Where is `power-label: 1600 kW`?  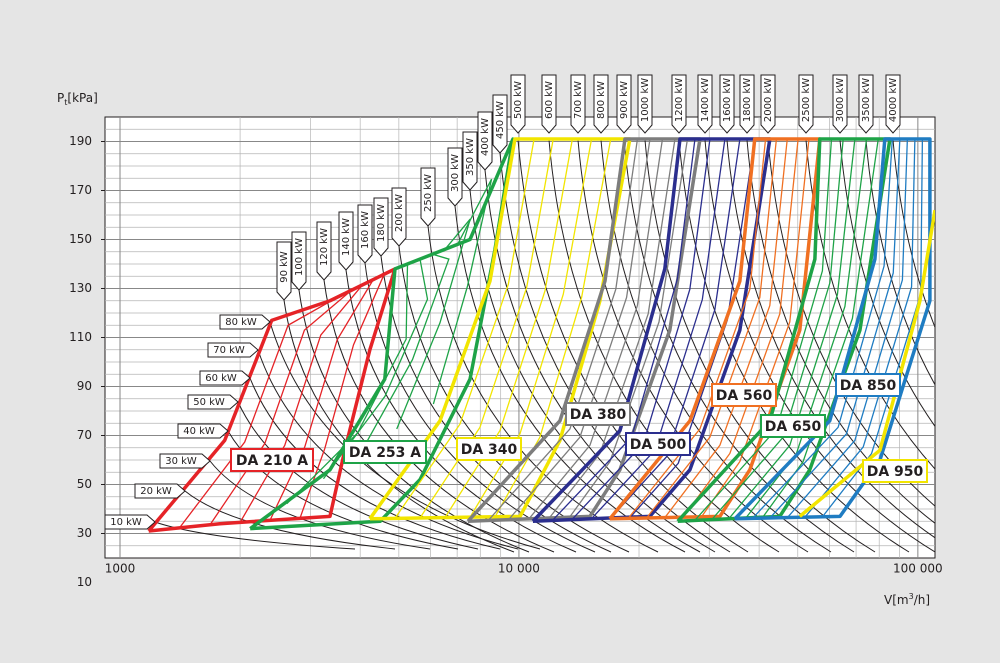 power-label: 1600 kW is located at coordinates (727, 100).